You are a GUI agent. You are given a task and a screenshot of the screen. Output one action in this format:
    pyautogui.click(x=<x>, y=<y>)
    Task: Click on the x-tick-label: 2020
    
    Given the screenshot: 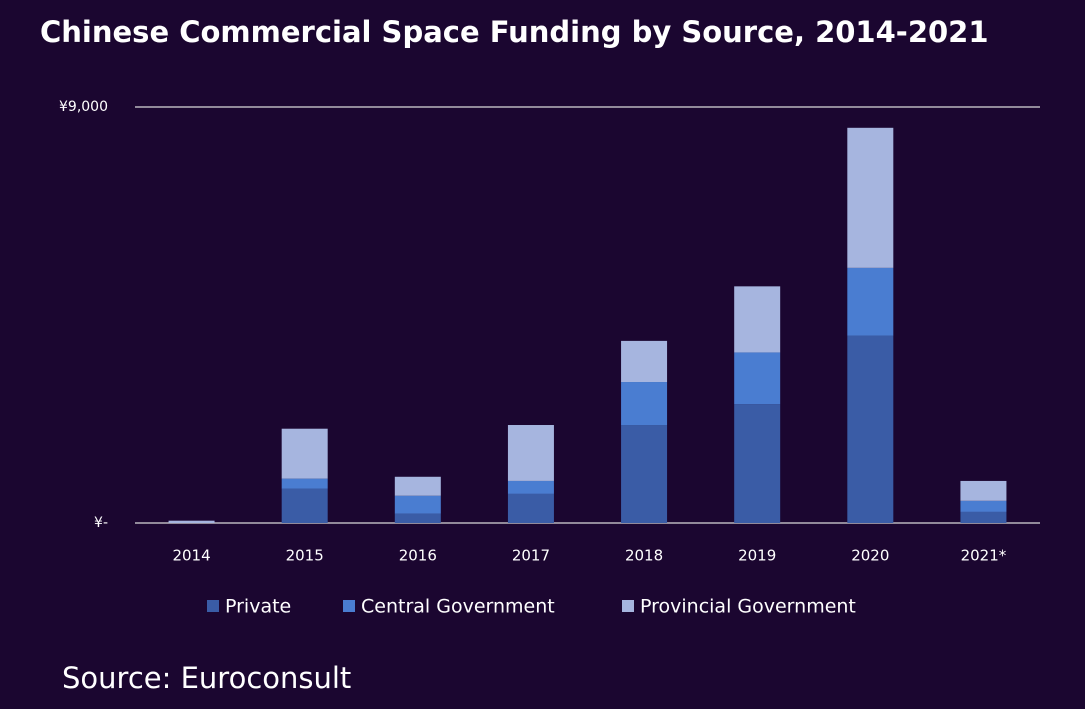 What is the action you would take?
    pyautogui.click(x=870, y=556)
    